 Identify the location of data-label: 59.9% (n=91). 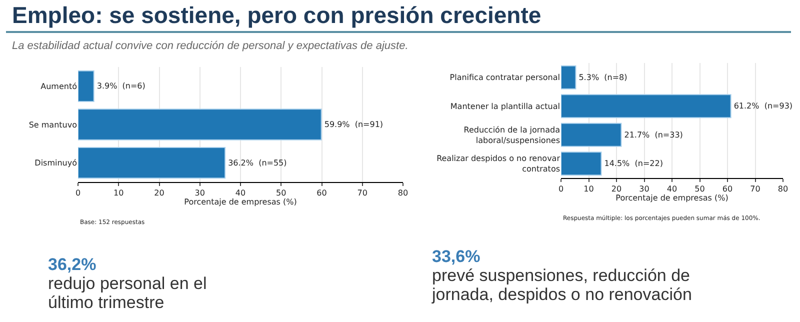
(354, 124).